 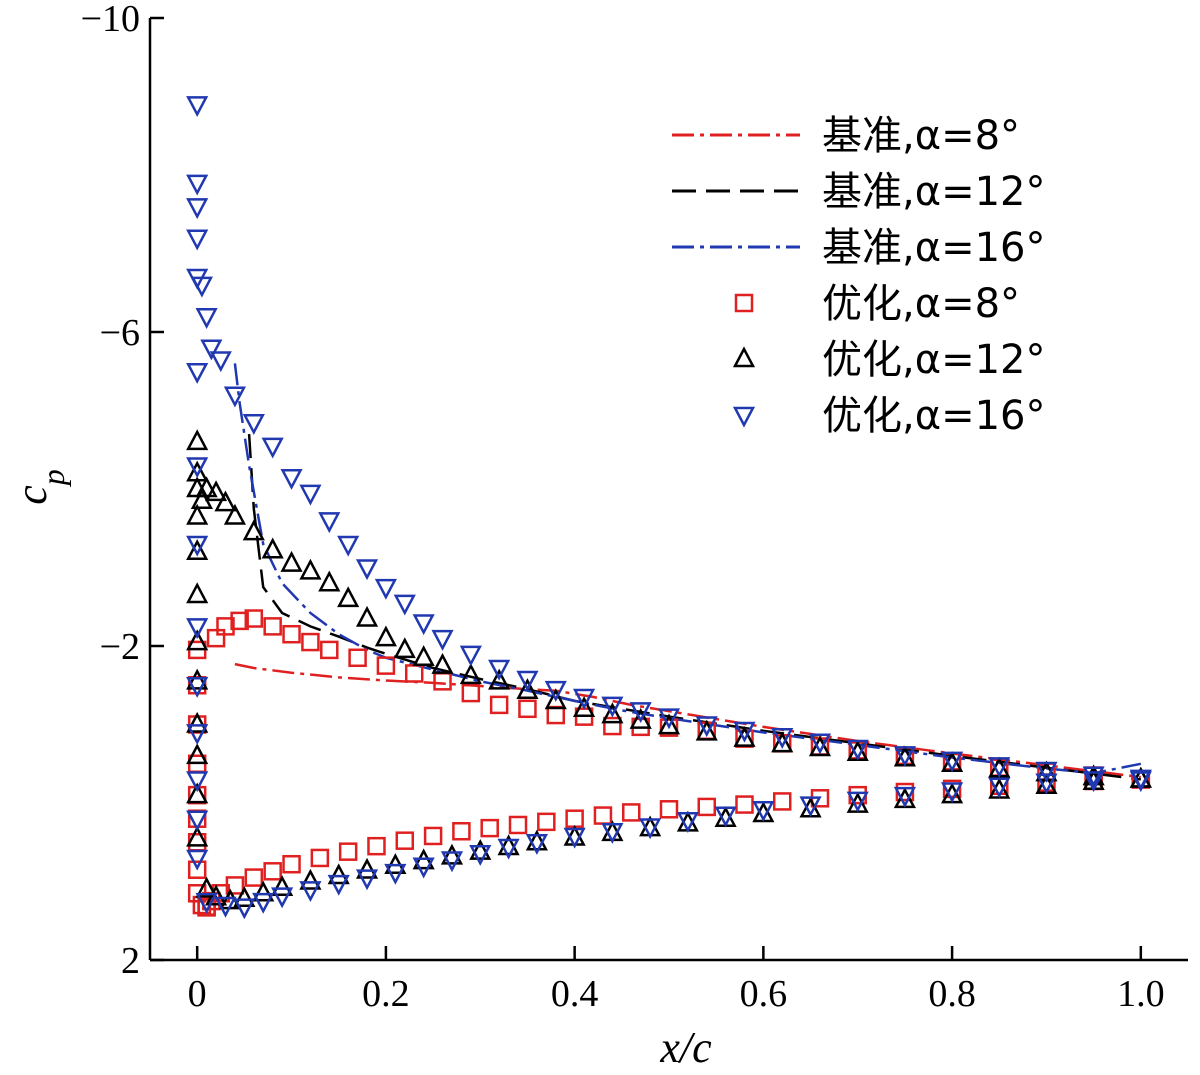 What do you see at coordinates (110, 20) in the screenshot?
I see `y-tick-label: −10` at bounding box center [110, 20].